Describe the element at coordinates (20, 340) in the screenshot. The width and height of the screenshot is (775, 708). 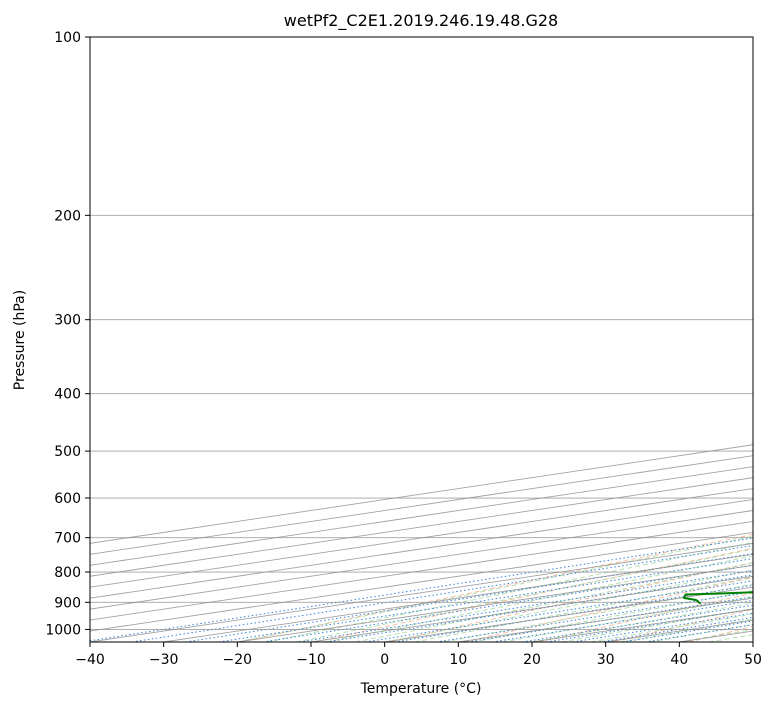
I see `y-axis-title: Pressure (hPa)` at that location.